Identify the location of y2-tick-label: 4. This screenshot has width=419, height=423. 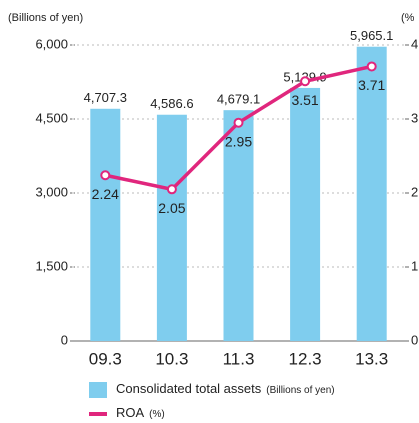
(414, 43).